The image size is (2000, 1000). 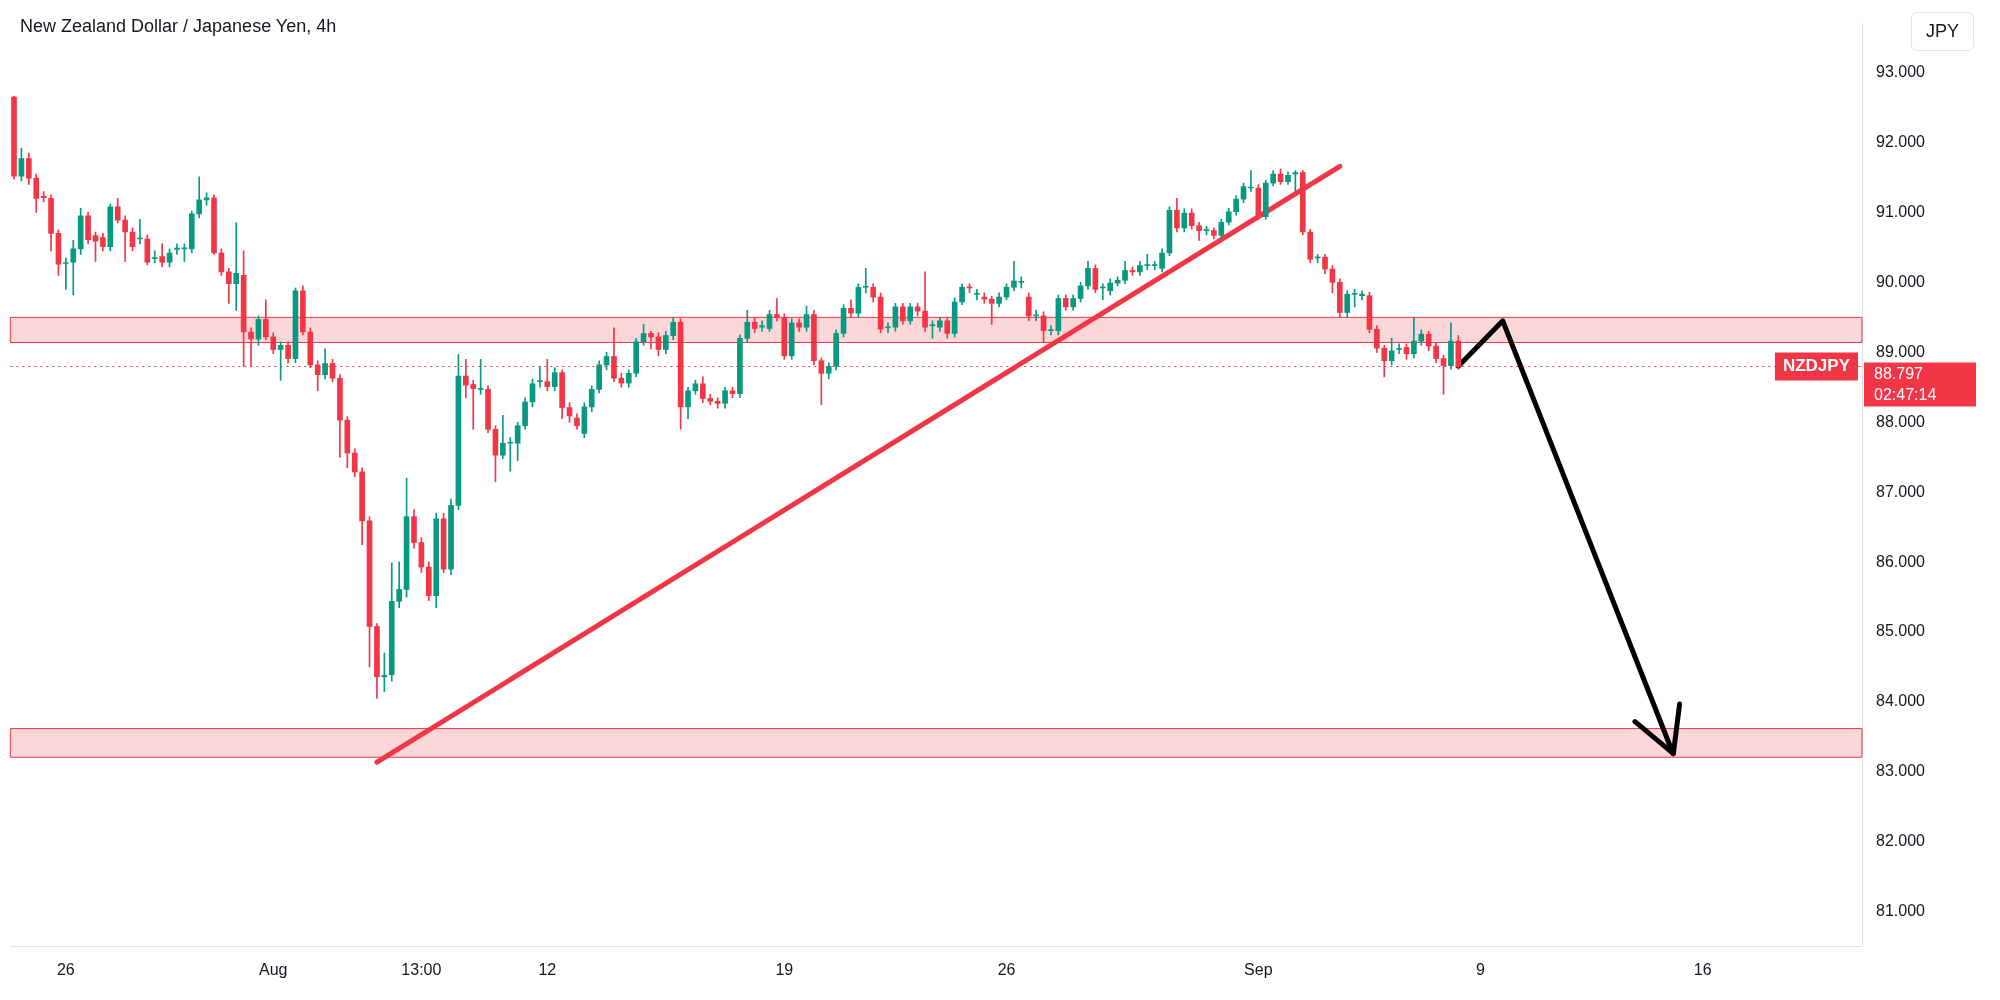 I want to click on x-tick-label: 13:00, so click(x=421, y=969).